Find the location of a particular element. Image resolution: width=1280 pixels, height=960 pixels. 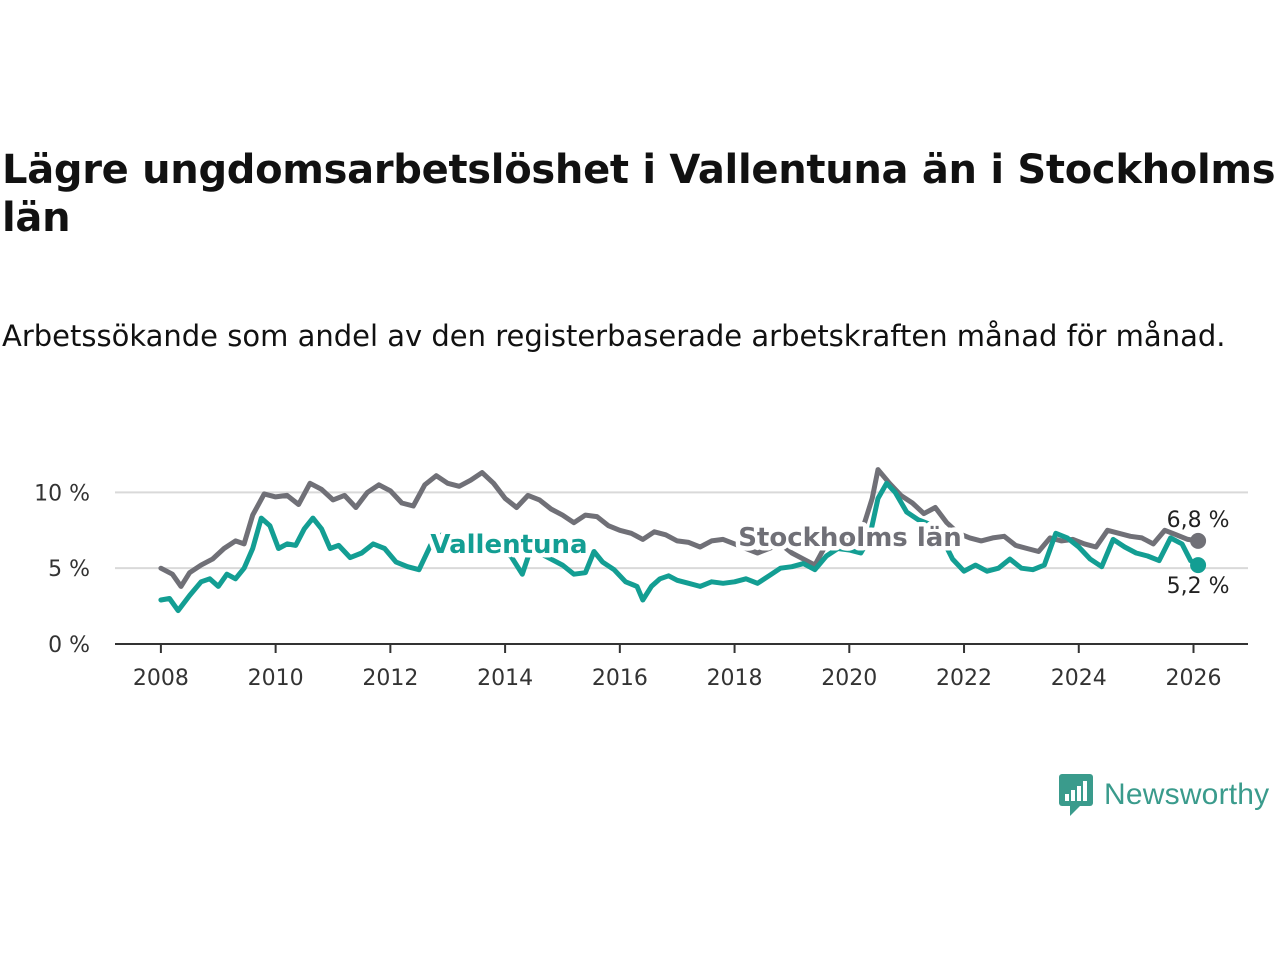

x-tick-label: 2012 is located at coordinates (390, 678).